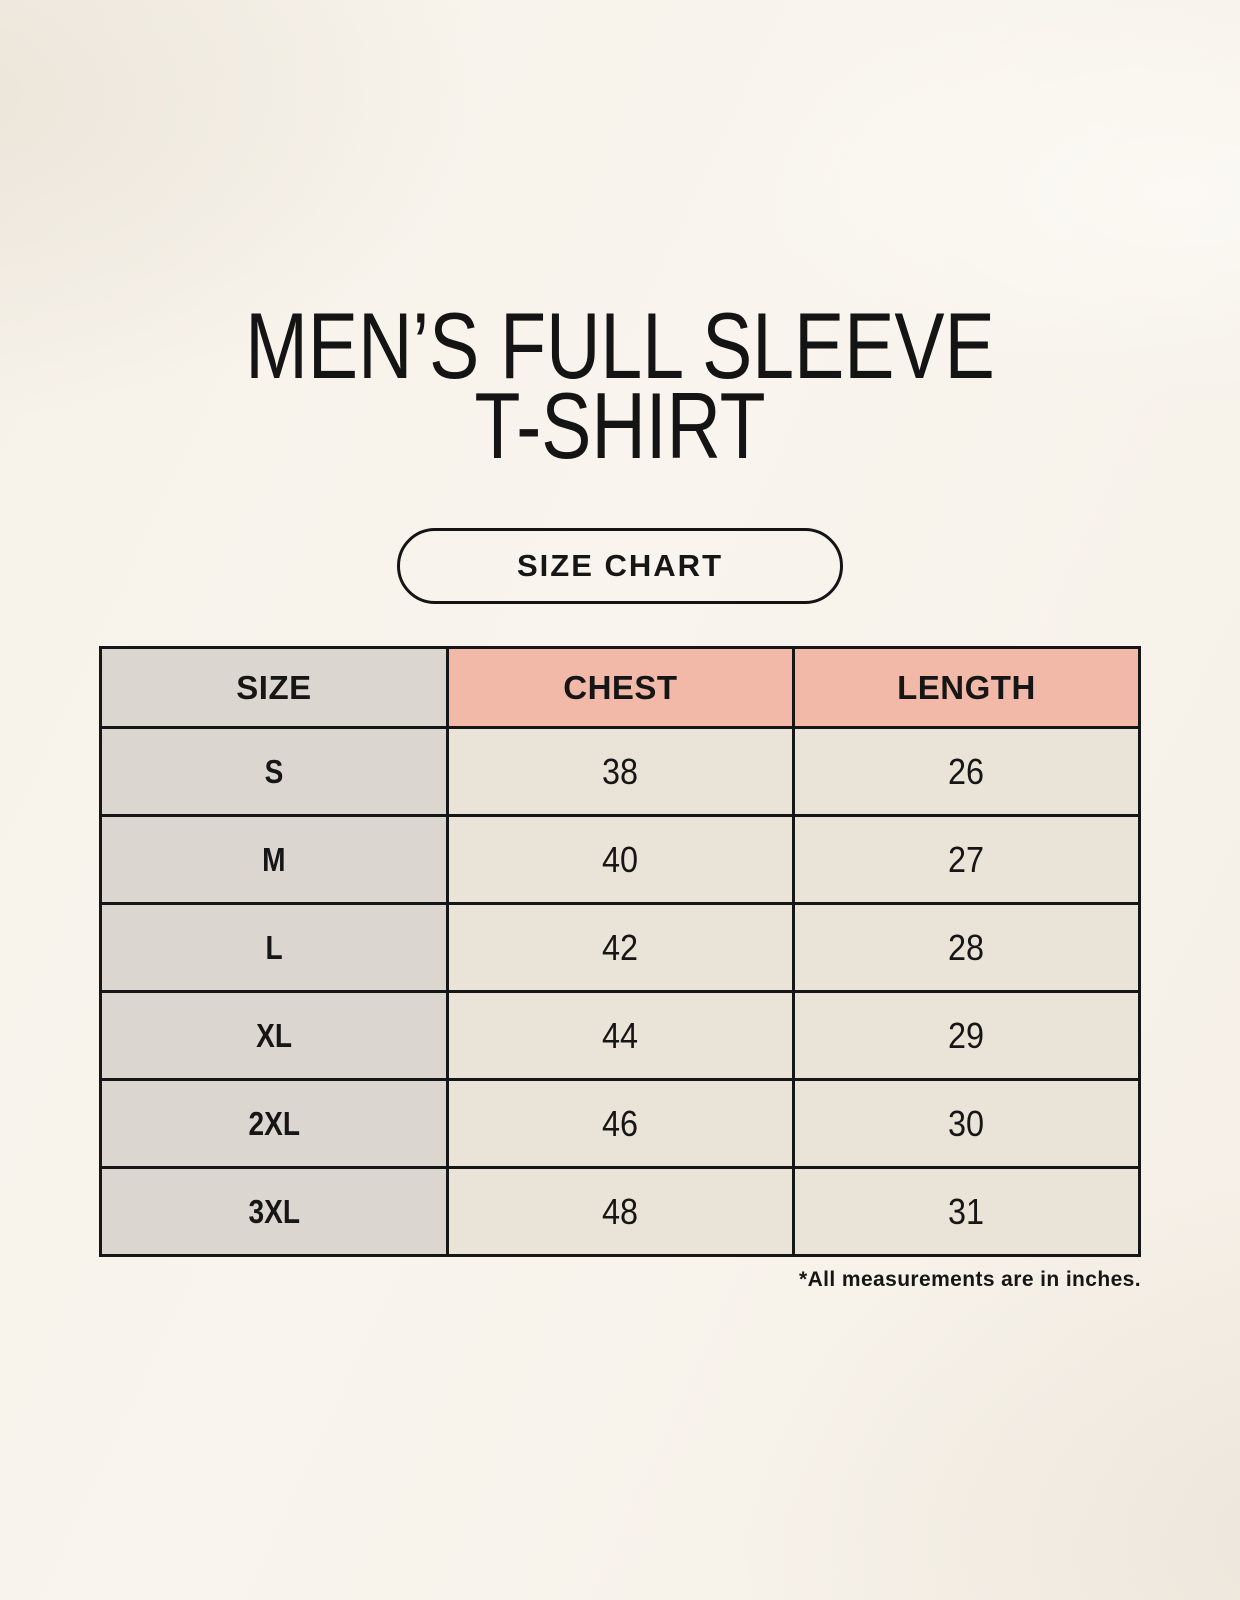  What do you see at coordinates (970, 1279) in the screenshot?
I see `measurements-footnote: *All measurements are in inches.` at bounding box center [970, 1279].